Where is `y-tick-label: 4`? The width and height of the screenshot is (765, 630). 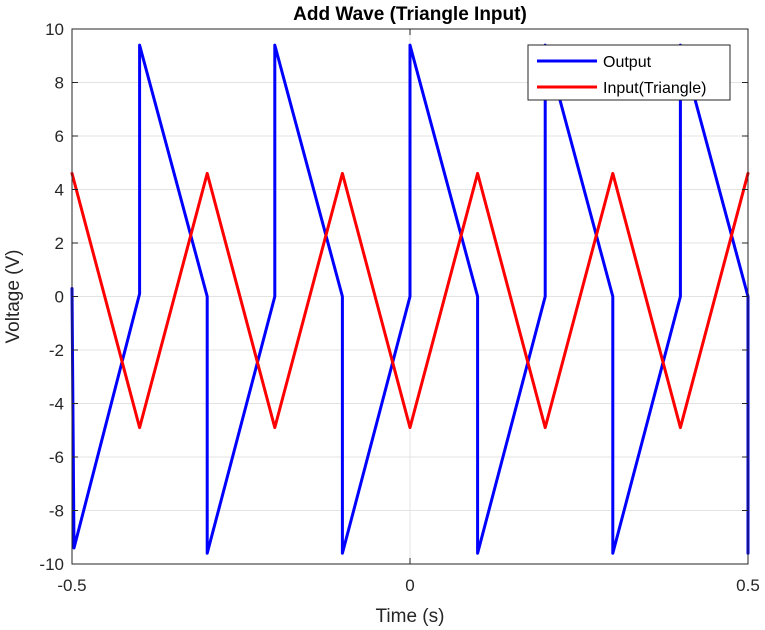
y-tick-label: 4 is located at coordinates (59, 190).